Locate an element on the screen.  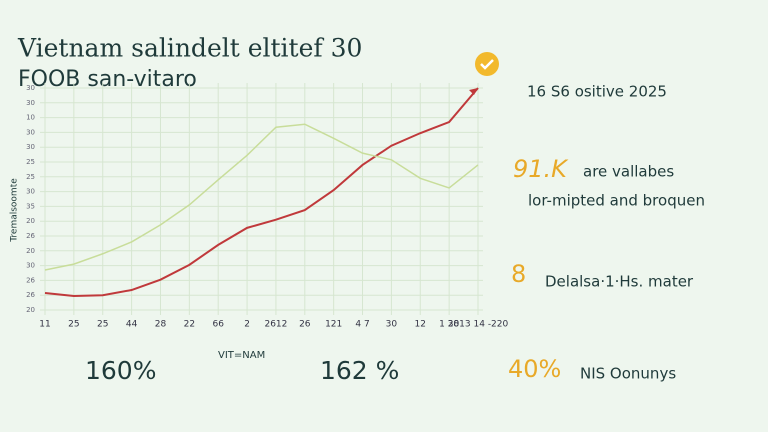
x-tick-label: 30 is located at coordinates (392, 325).